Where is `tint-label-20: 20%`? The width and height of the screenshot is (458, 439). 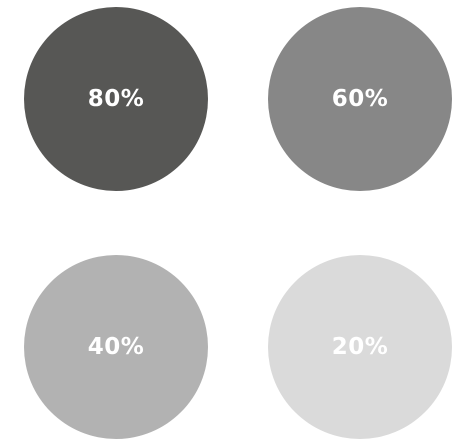
tint-label-20: 20% is located at coordinates (360, 346).